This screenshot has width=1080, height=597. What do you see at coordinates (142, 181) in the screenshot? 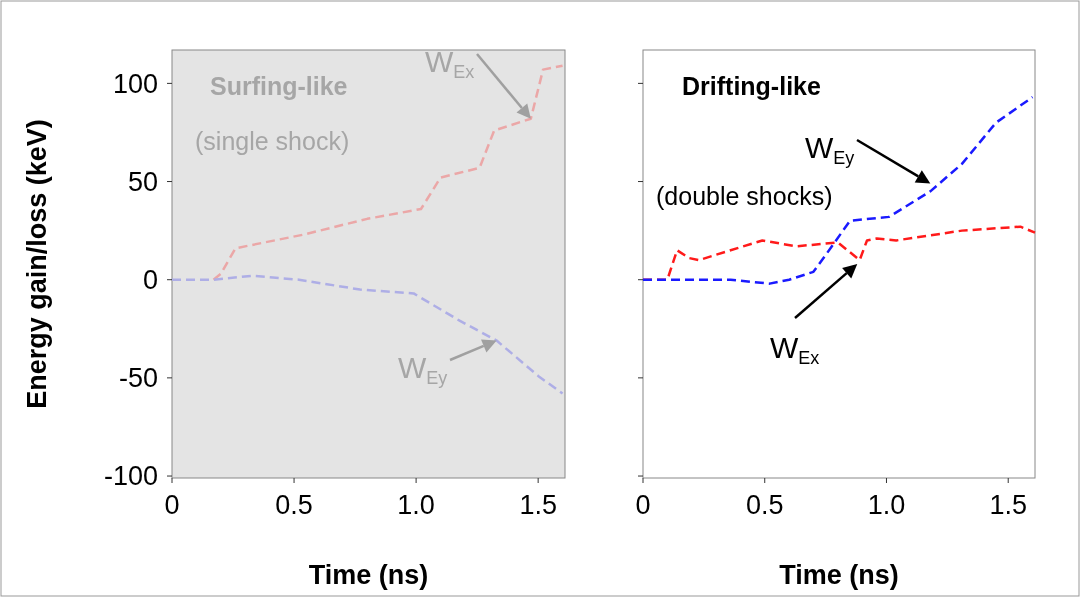
I see `y-tick-label: 50` at bounding box center [142, 181].